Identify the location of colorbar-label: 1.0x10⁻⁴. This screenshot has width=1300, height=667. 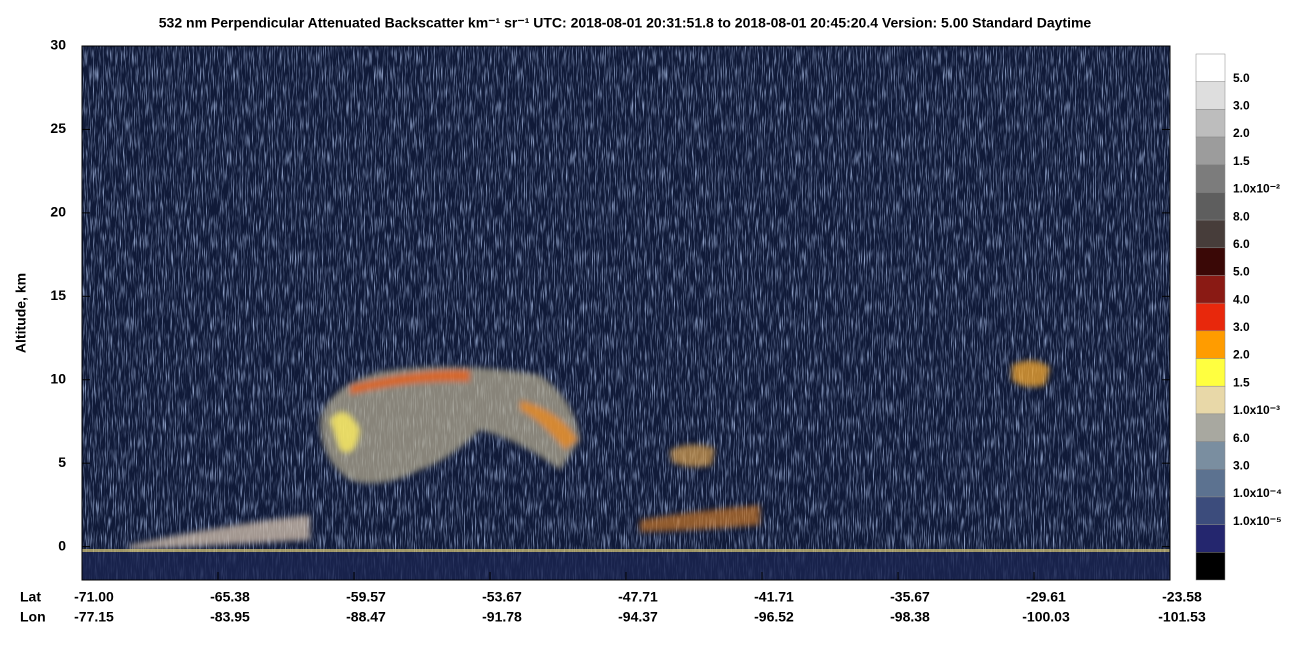
(1257, 493).